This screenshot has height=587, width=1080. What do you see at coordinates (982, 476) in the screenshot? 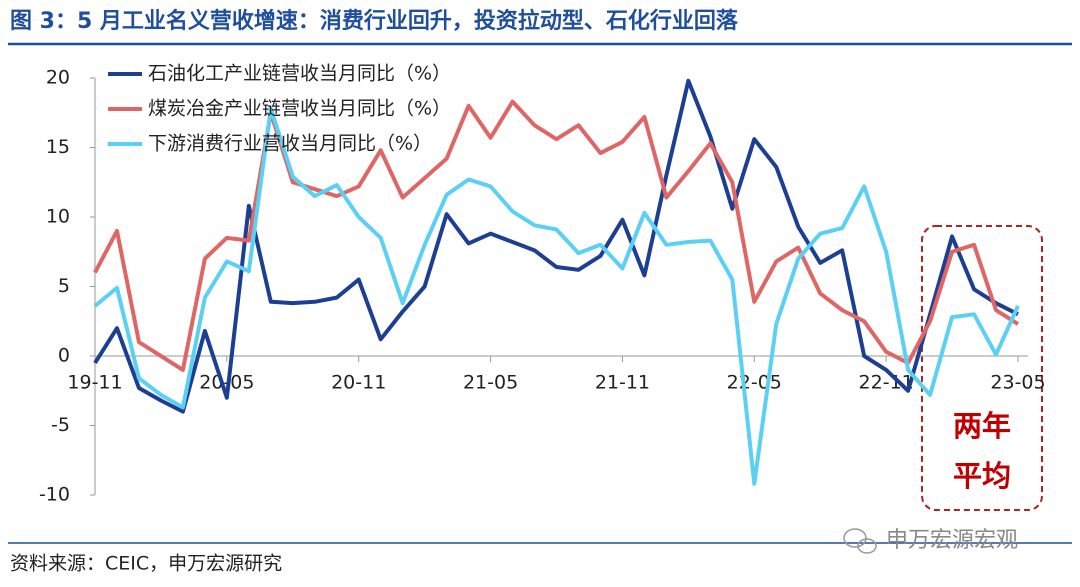
I see `annotation: 平均` at bounding box center [982, 476].